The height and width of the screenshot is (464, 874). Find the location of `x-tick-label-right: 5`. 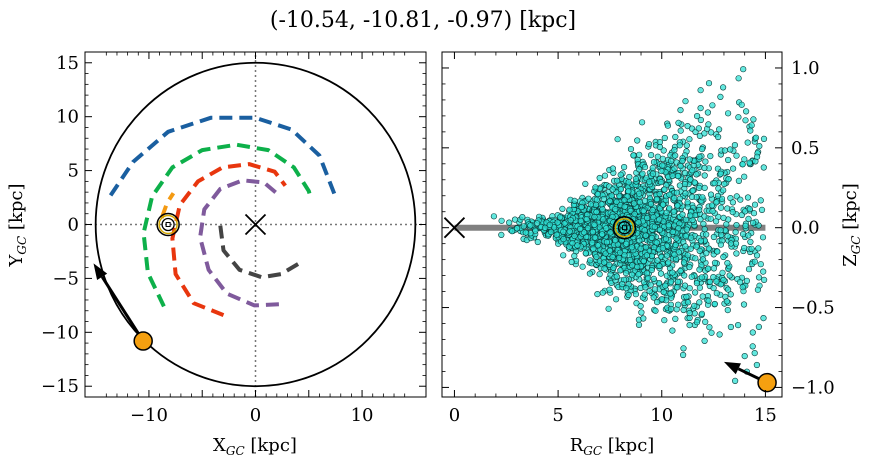

x-tick-label-right: 5 is located at coordinates (557, 415).